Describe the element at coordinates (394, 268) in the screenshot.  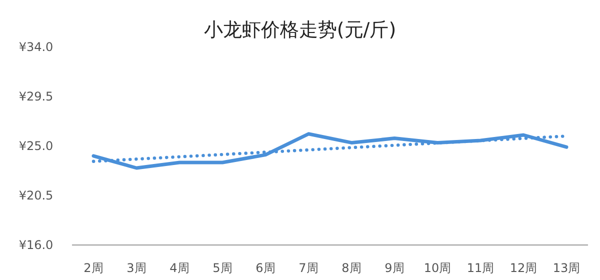
I see `x-tick-label: 9周` at that location.